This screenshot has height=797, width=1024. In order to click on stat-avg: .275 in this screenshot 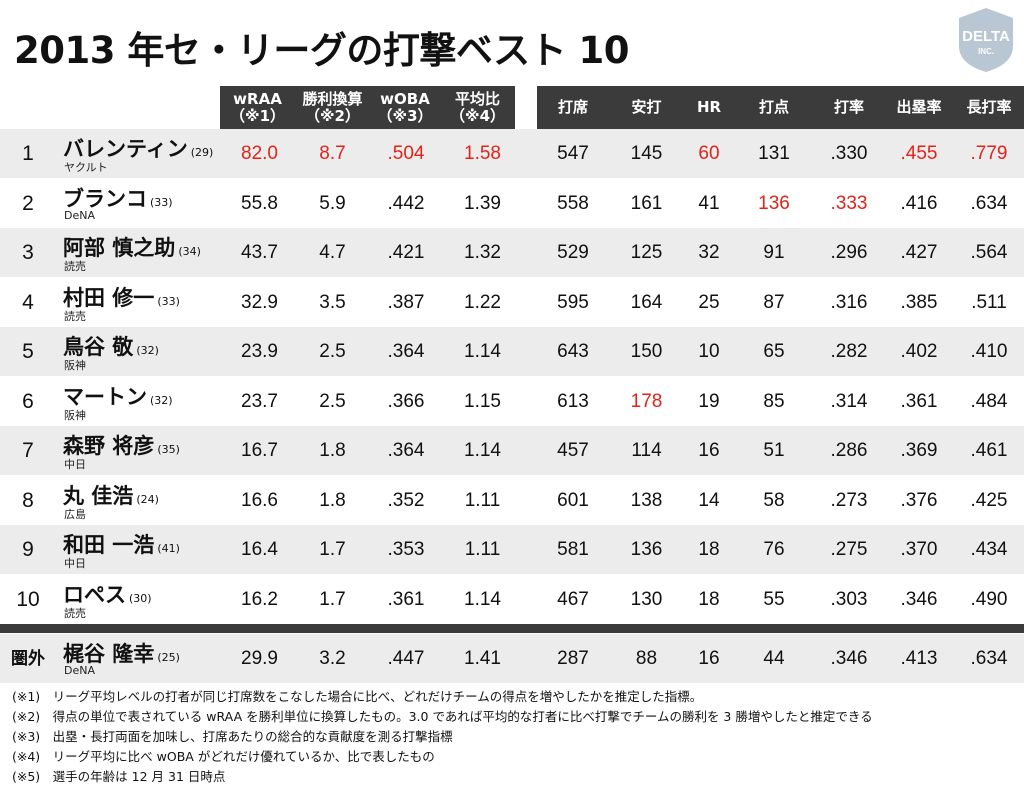, I will do `click(849, 549)`.